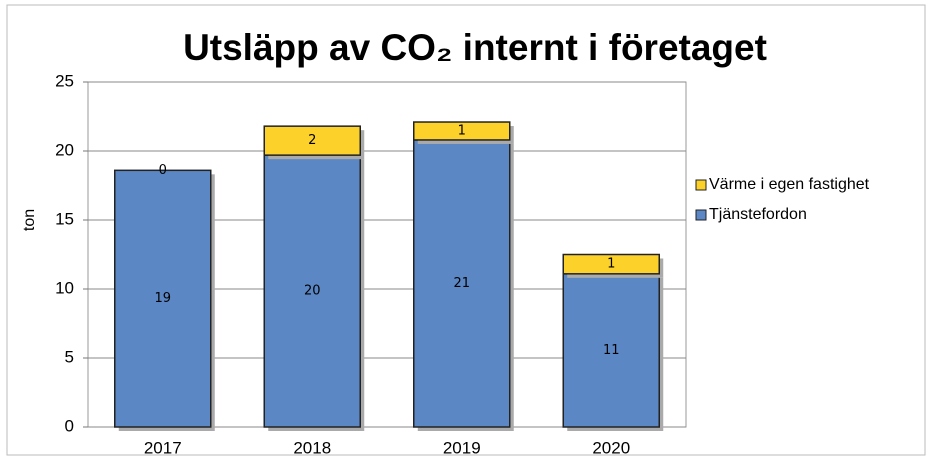  Describe the element at coordinates (69, 425) in the screenshot. I see `y-tick-label: 0` at that location.